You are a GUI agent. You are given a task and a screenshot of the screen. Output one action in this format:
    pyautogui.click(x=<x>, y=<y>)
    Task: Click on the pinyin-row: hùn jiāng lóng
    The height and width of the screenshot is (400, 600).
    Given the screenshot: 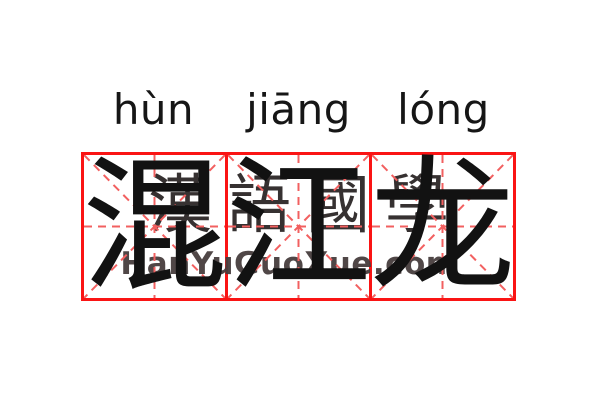 What is the action you would take?
    pyautogui.click(x=298, y=110)
    